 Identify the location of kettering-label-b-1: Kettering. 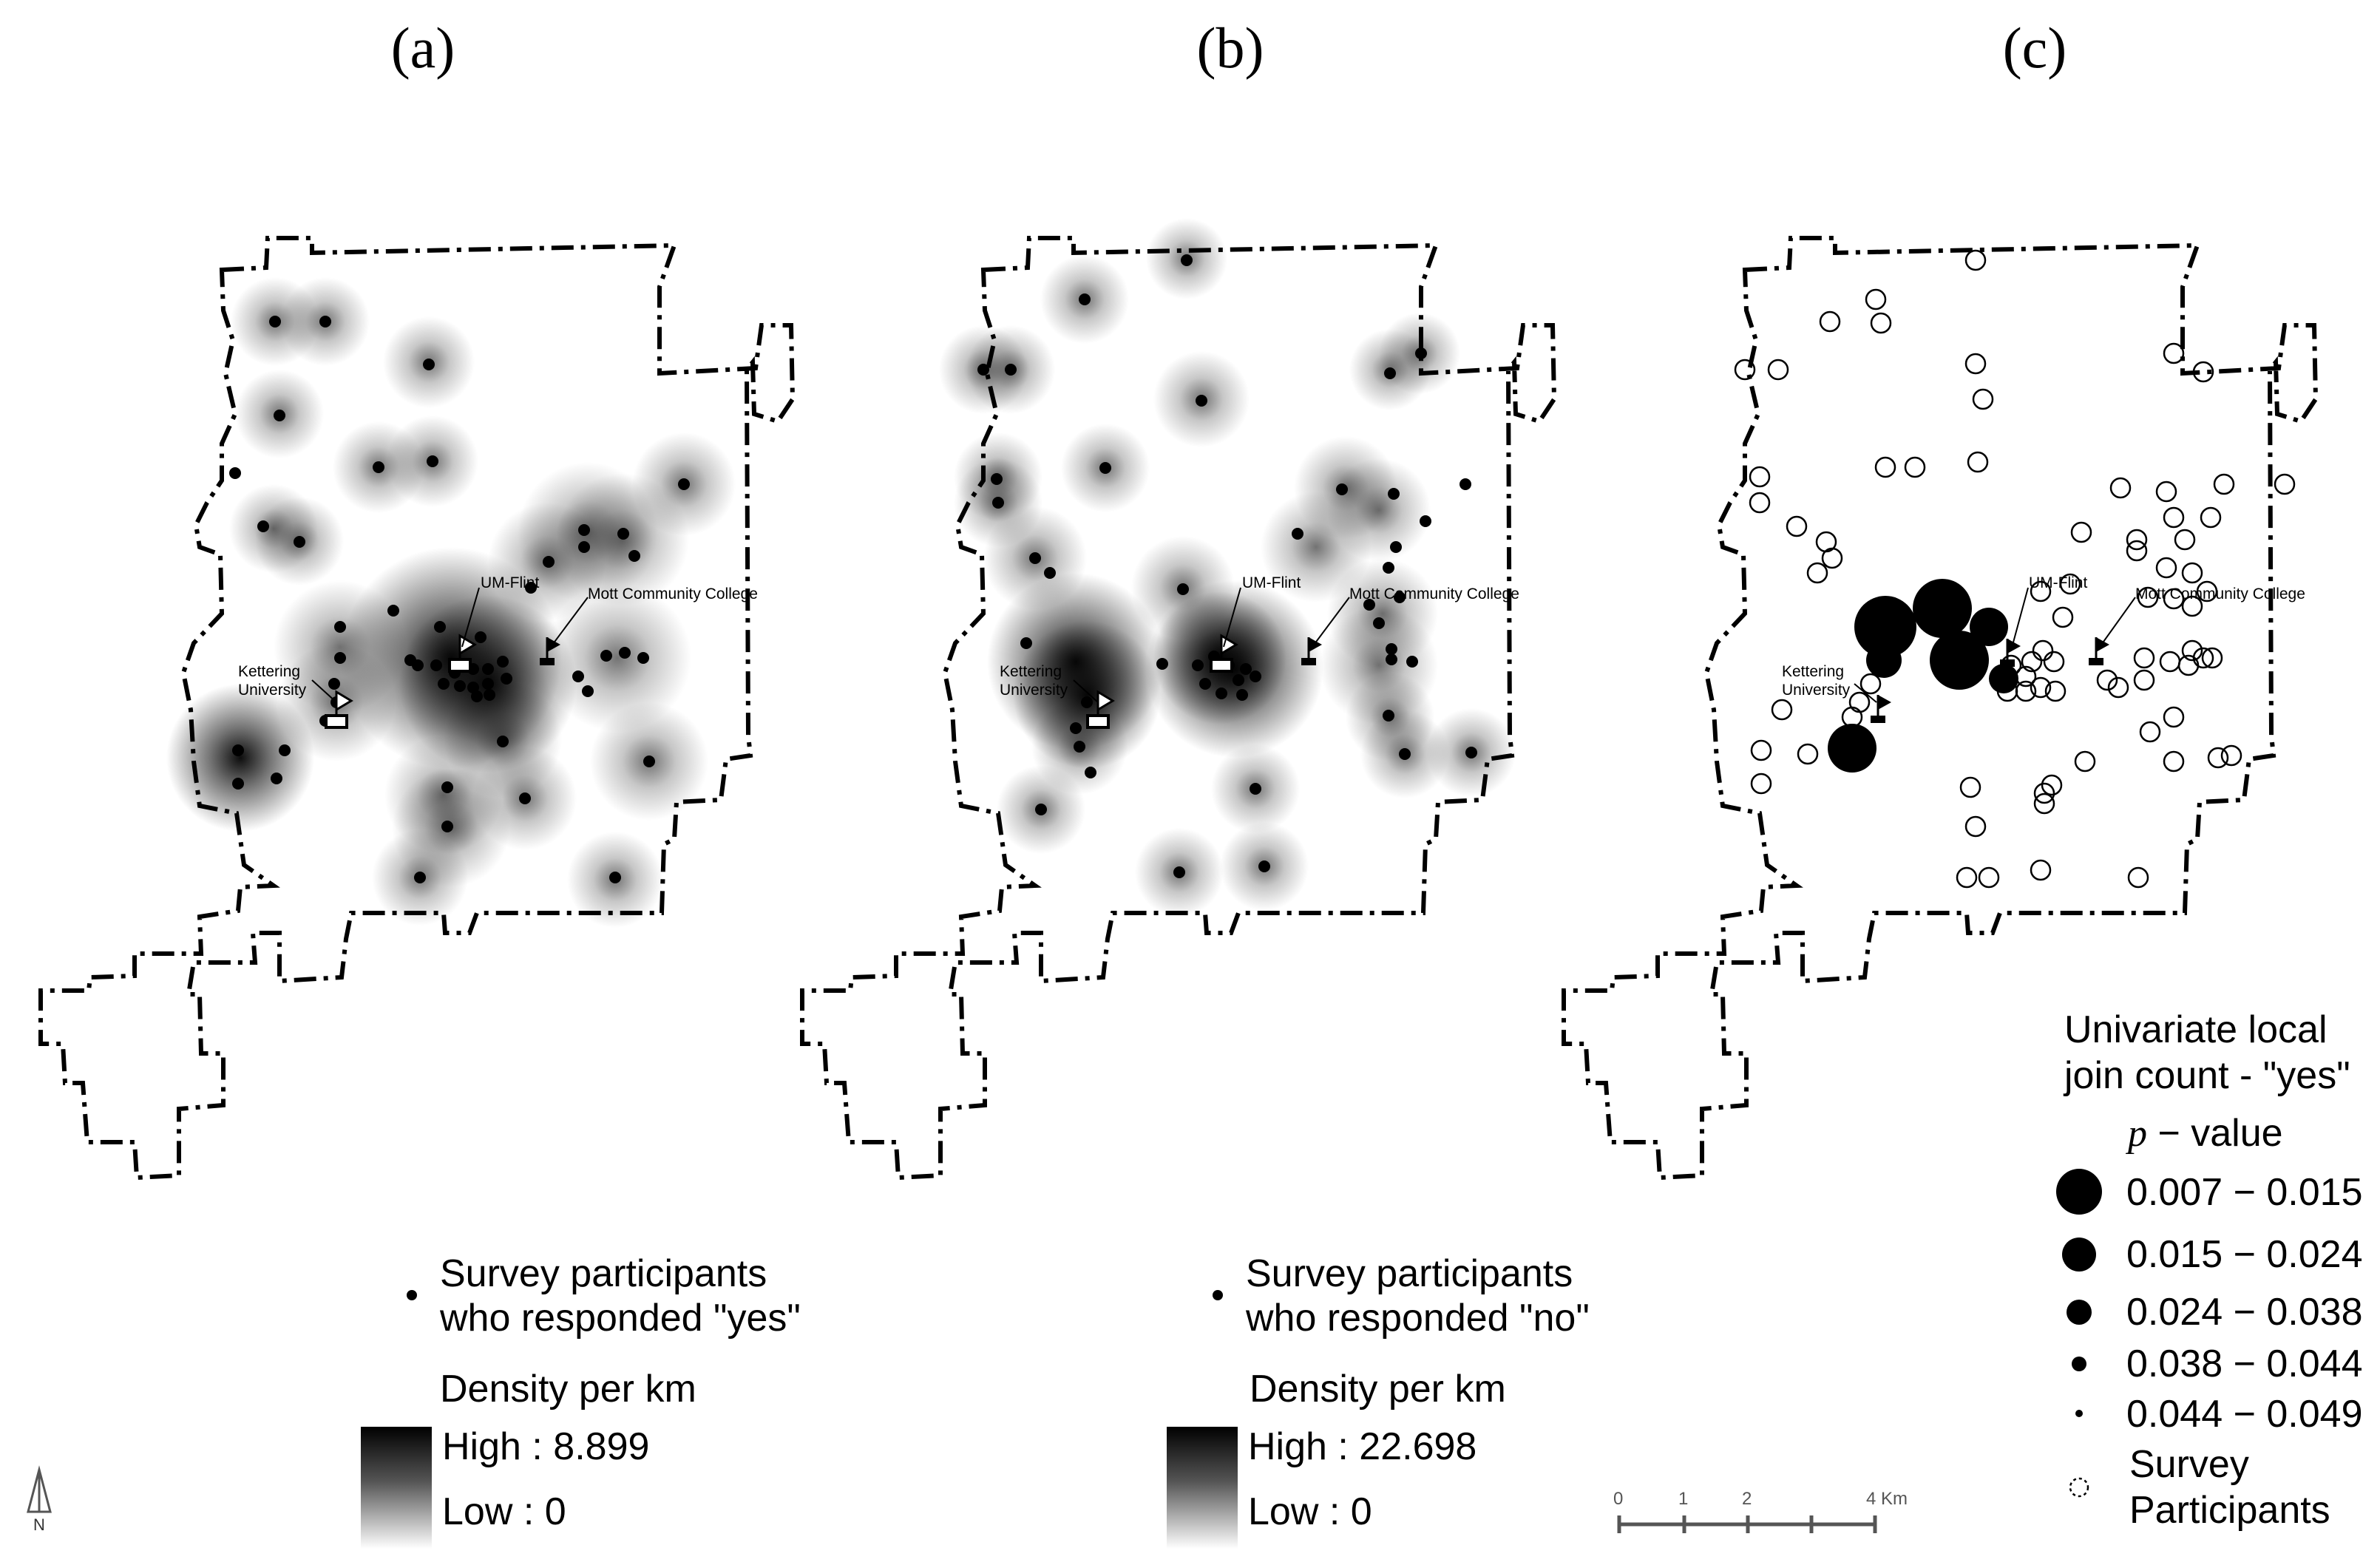
(1031, 671).